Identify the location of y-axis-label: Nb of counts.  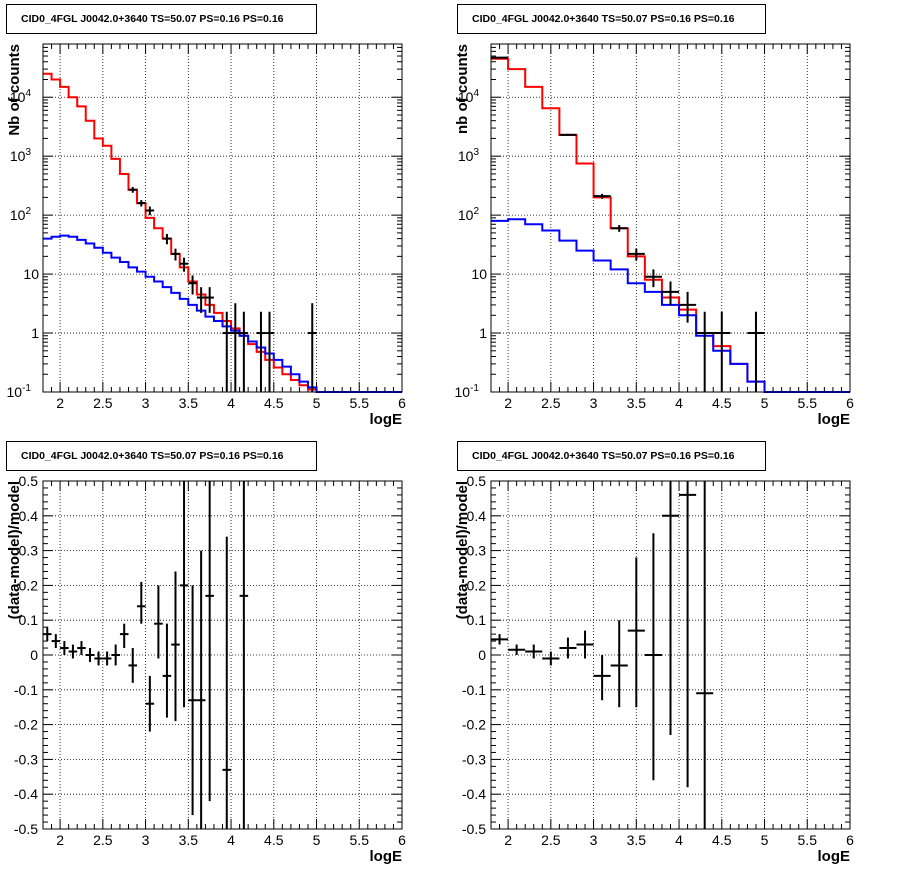
(14, 90).